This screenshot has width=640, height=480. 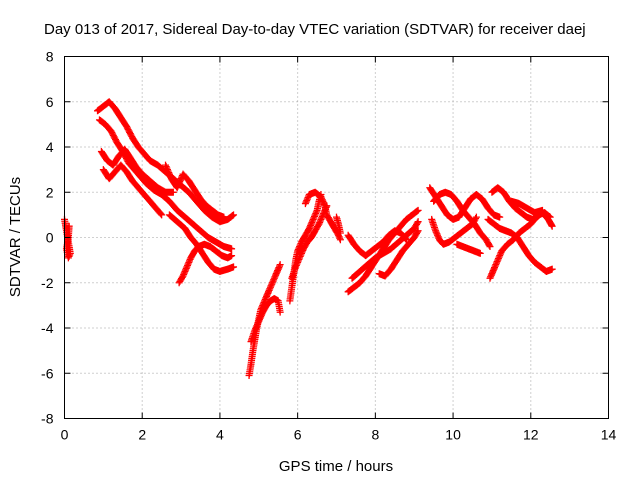 I want to click on series-arc-1d, so click(x=132, y=190).